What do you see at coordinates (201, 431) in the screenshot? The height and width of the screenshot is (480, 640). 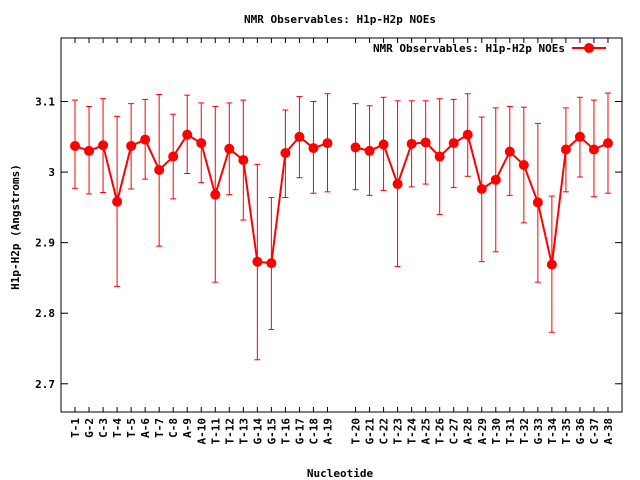 I see `x-tick-label: A-10` at bounding box center [201, 431].